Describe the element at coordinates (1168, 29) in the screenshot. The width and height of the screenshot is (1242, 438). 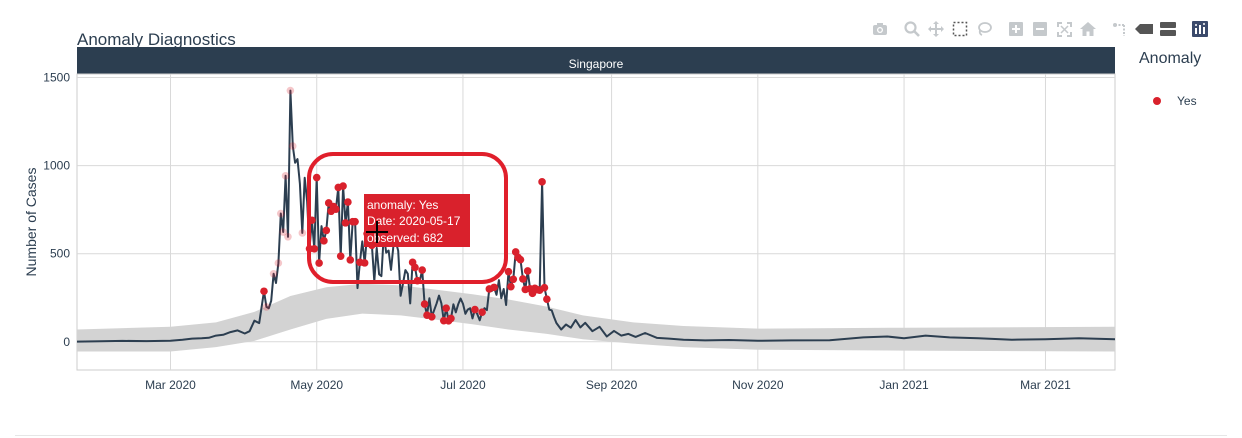
I see `hover-compare-icon` at that location.